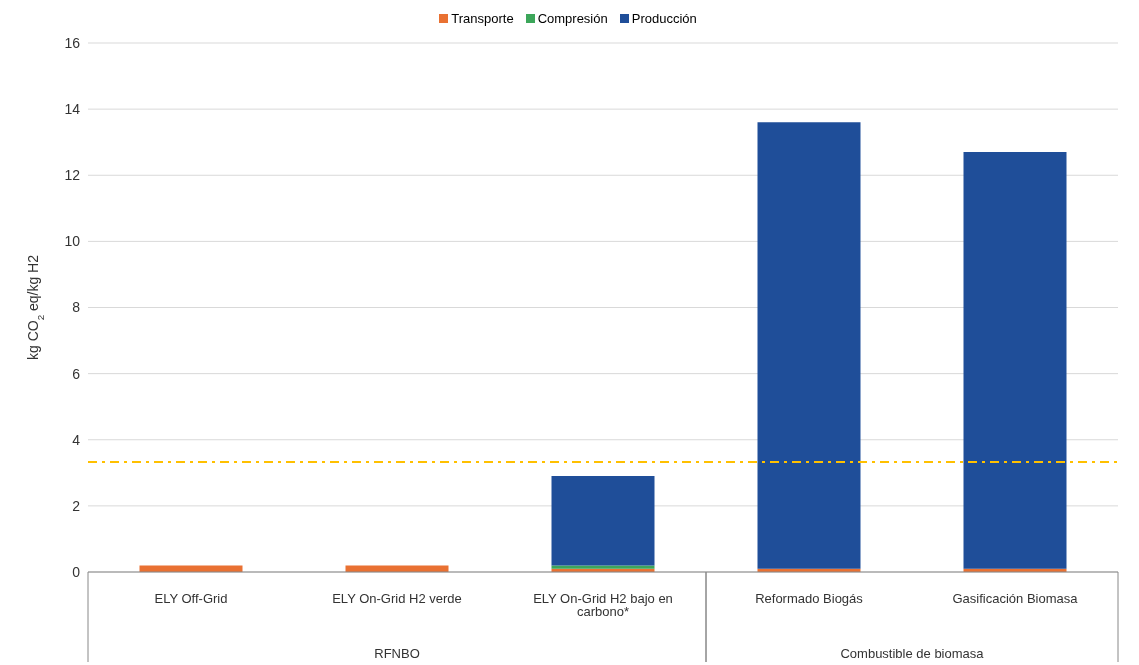 The width and height of the screenshot is (1139, 665). I want to click on x-tick-label: ELY On-Grid H2 verde, so click(397, 599).